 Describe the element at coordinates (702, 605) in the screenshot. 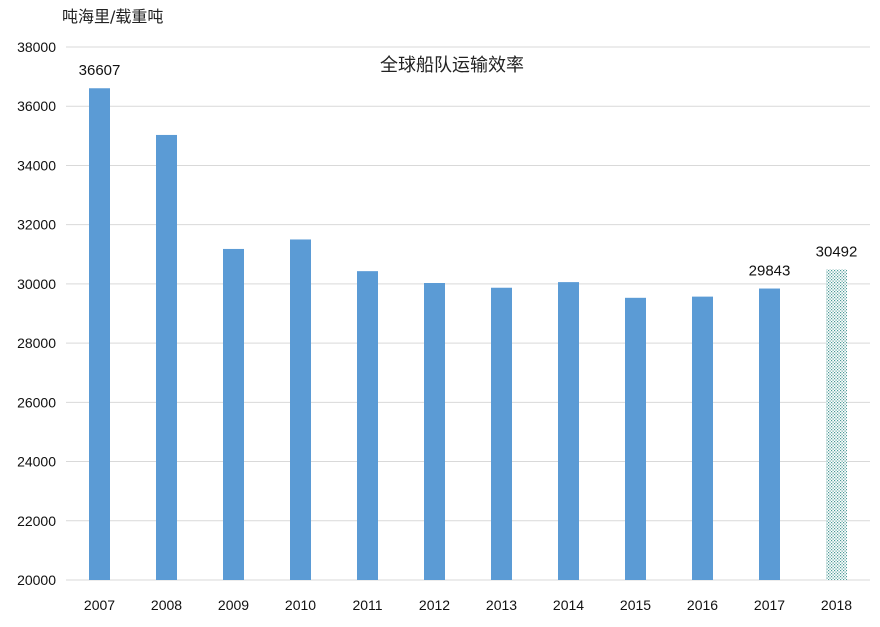

I see `x-tick-label: 2016` at that location.